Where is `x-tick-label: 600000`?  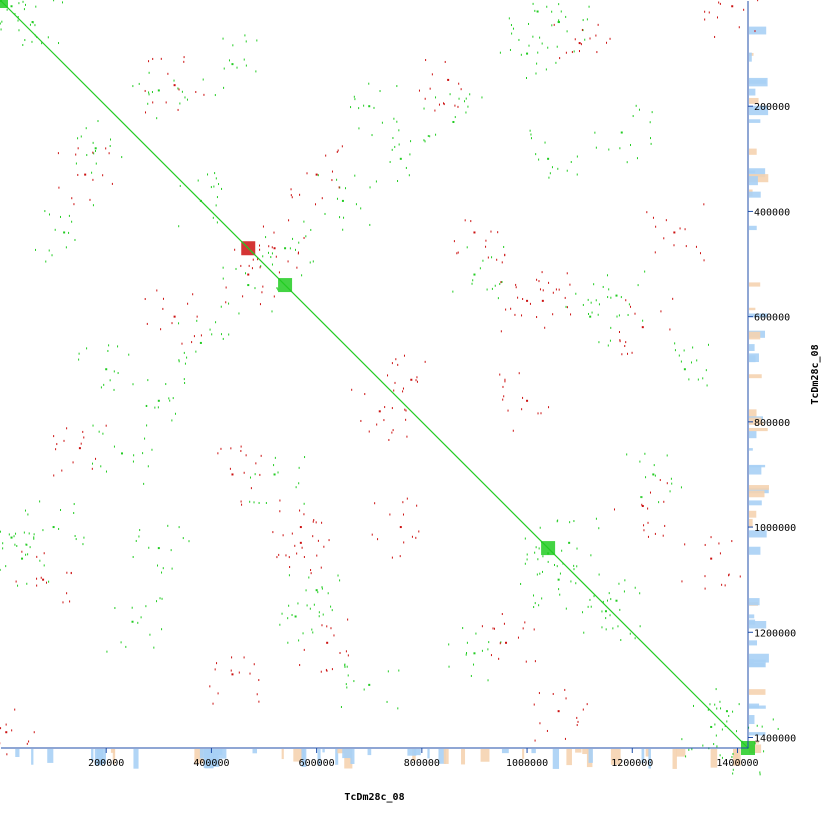 x-tick-label: 600000 is located at coordinates (317, 763).